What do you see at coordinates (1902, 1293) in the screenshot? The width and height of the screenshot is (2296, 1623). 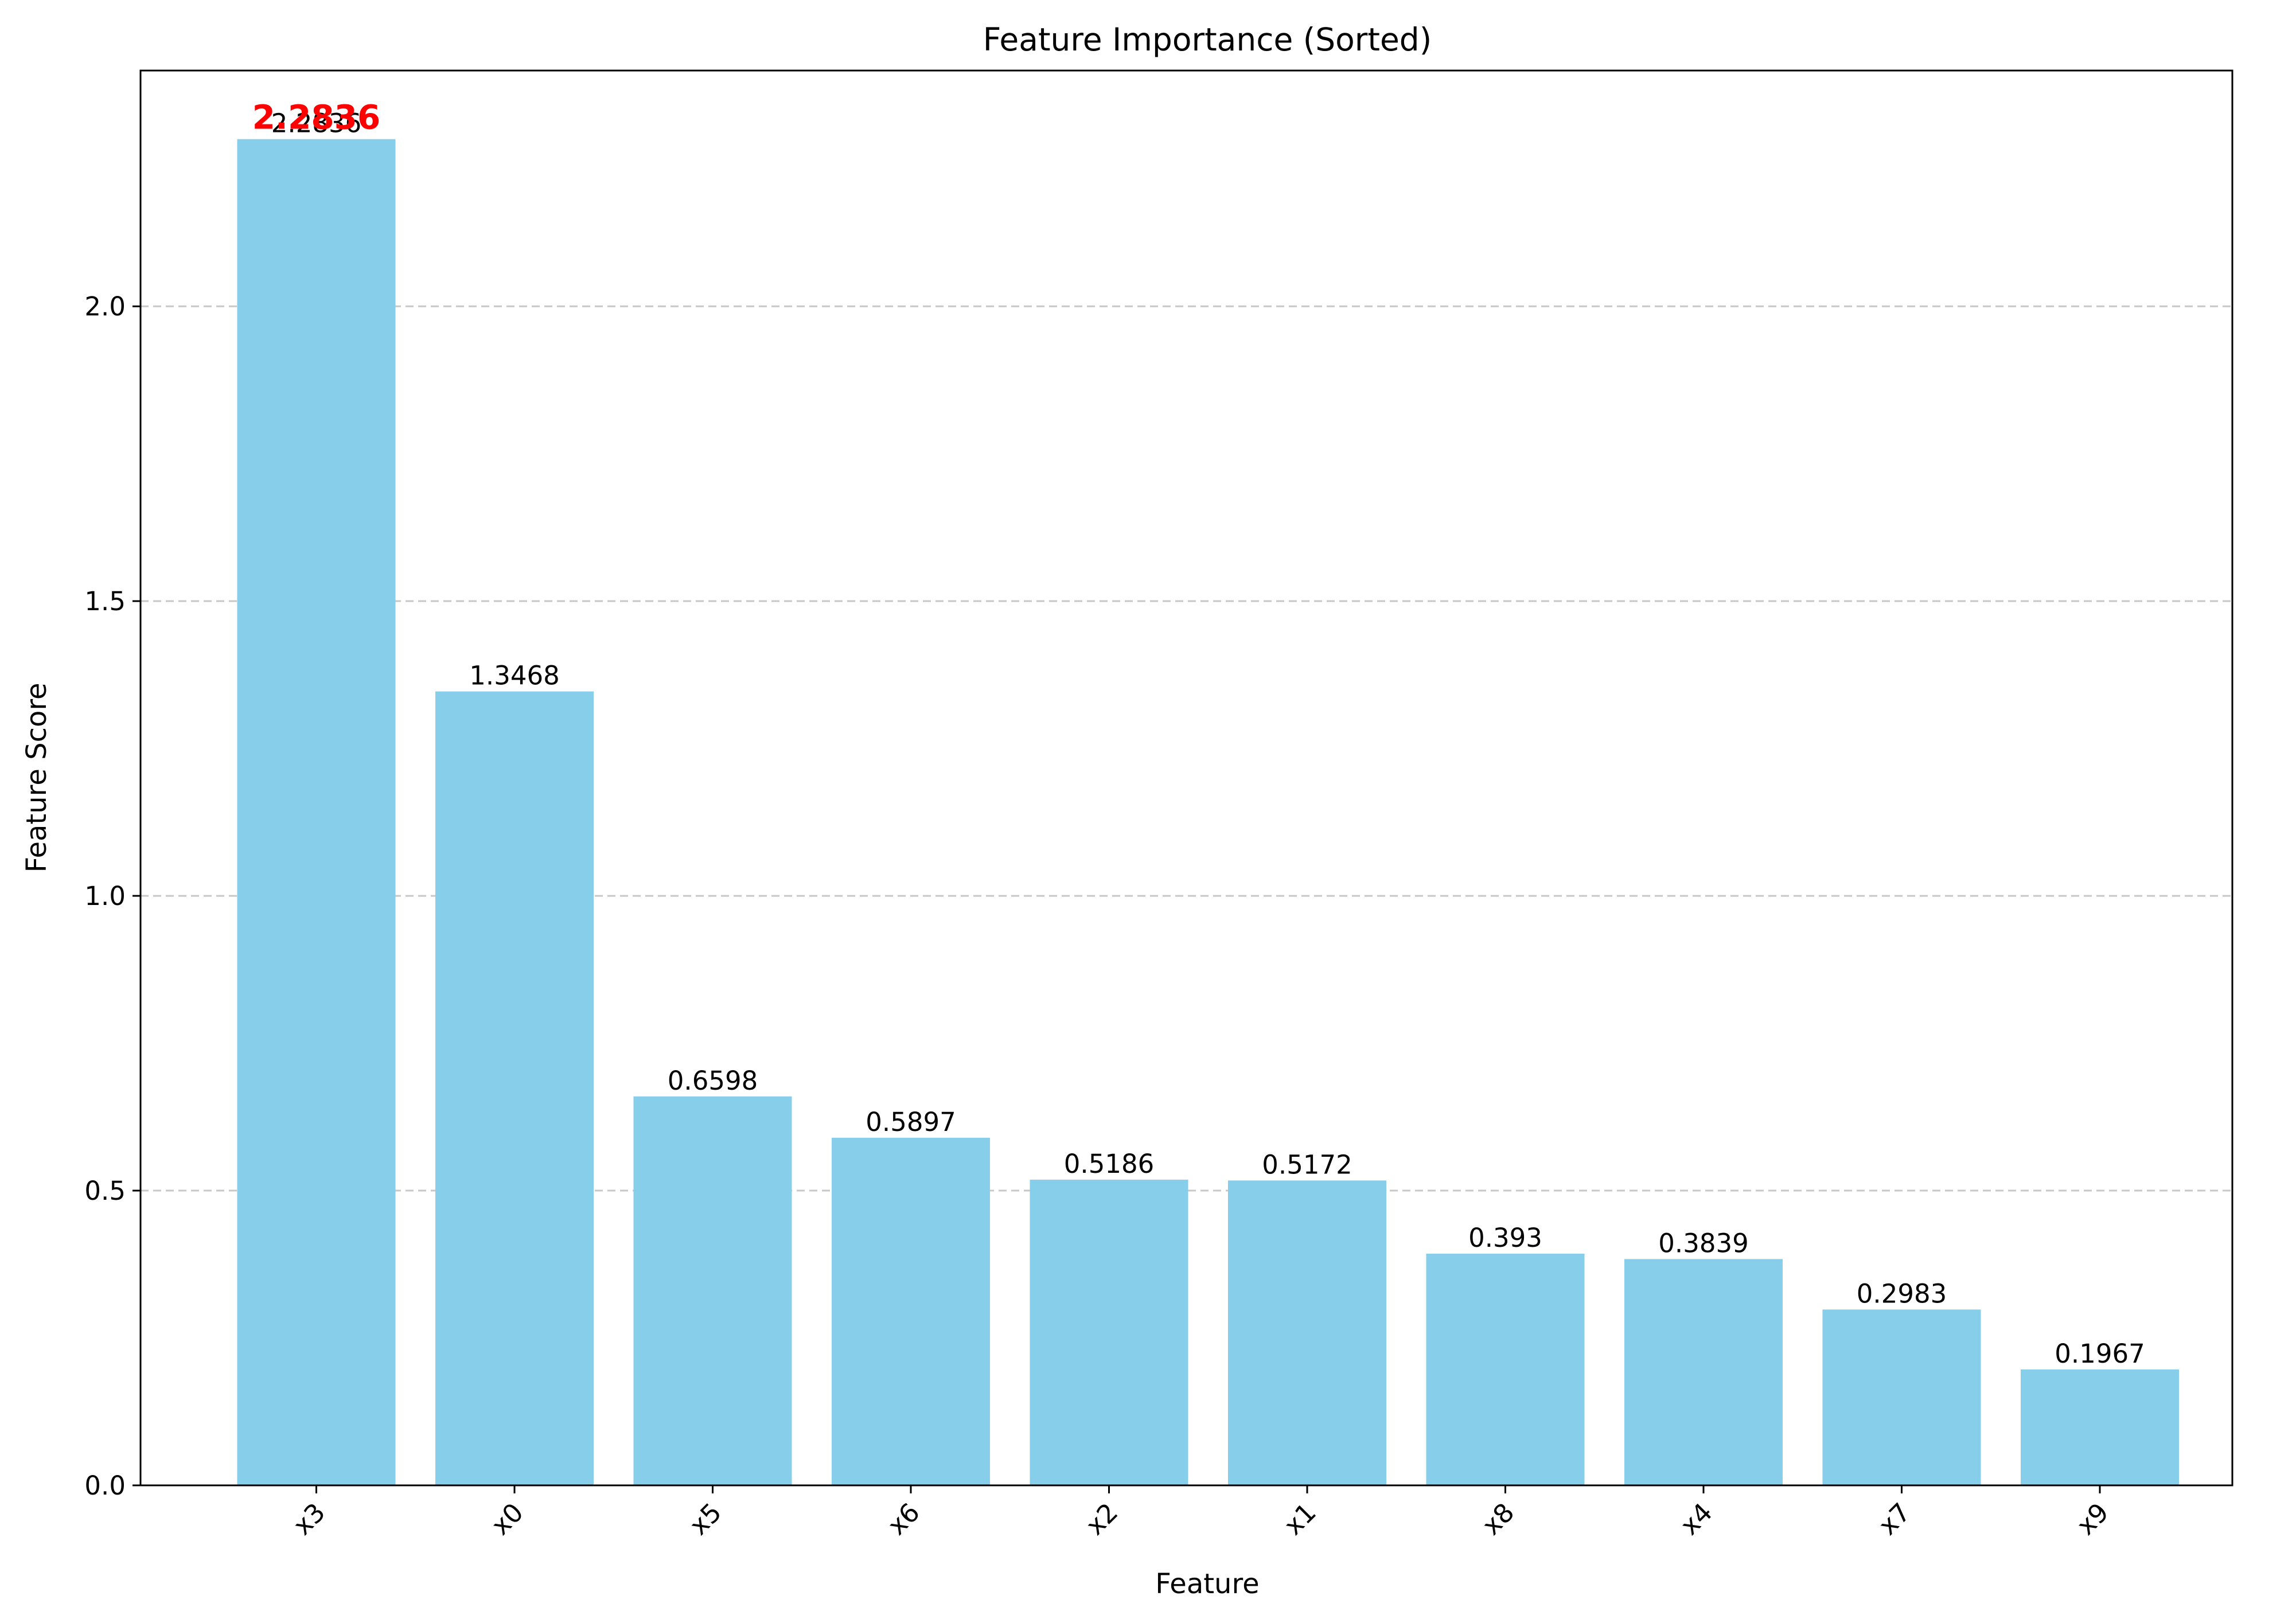 I see `bar-value-label-x7: 0.2983` at bounding box center [1902, 1293].